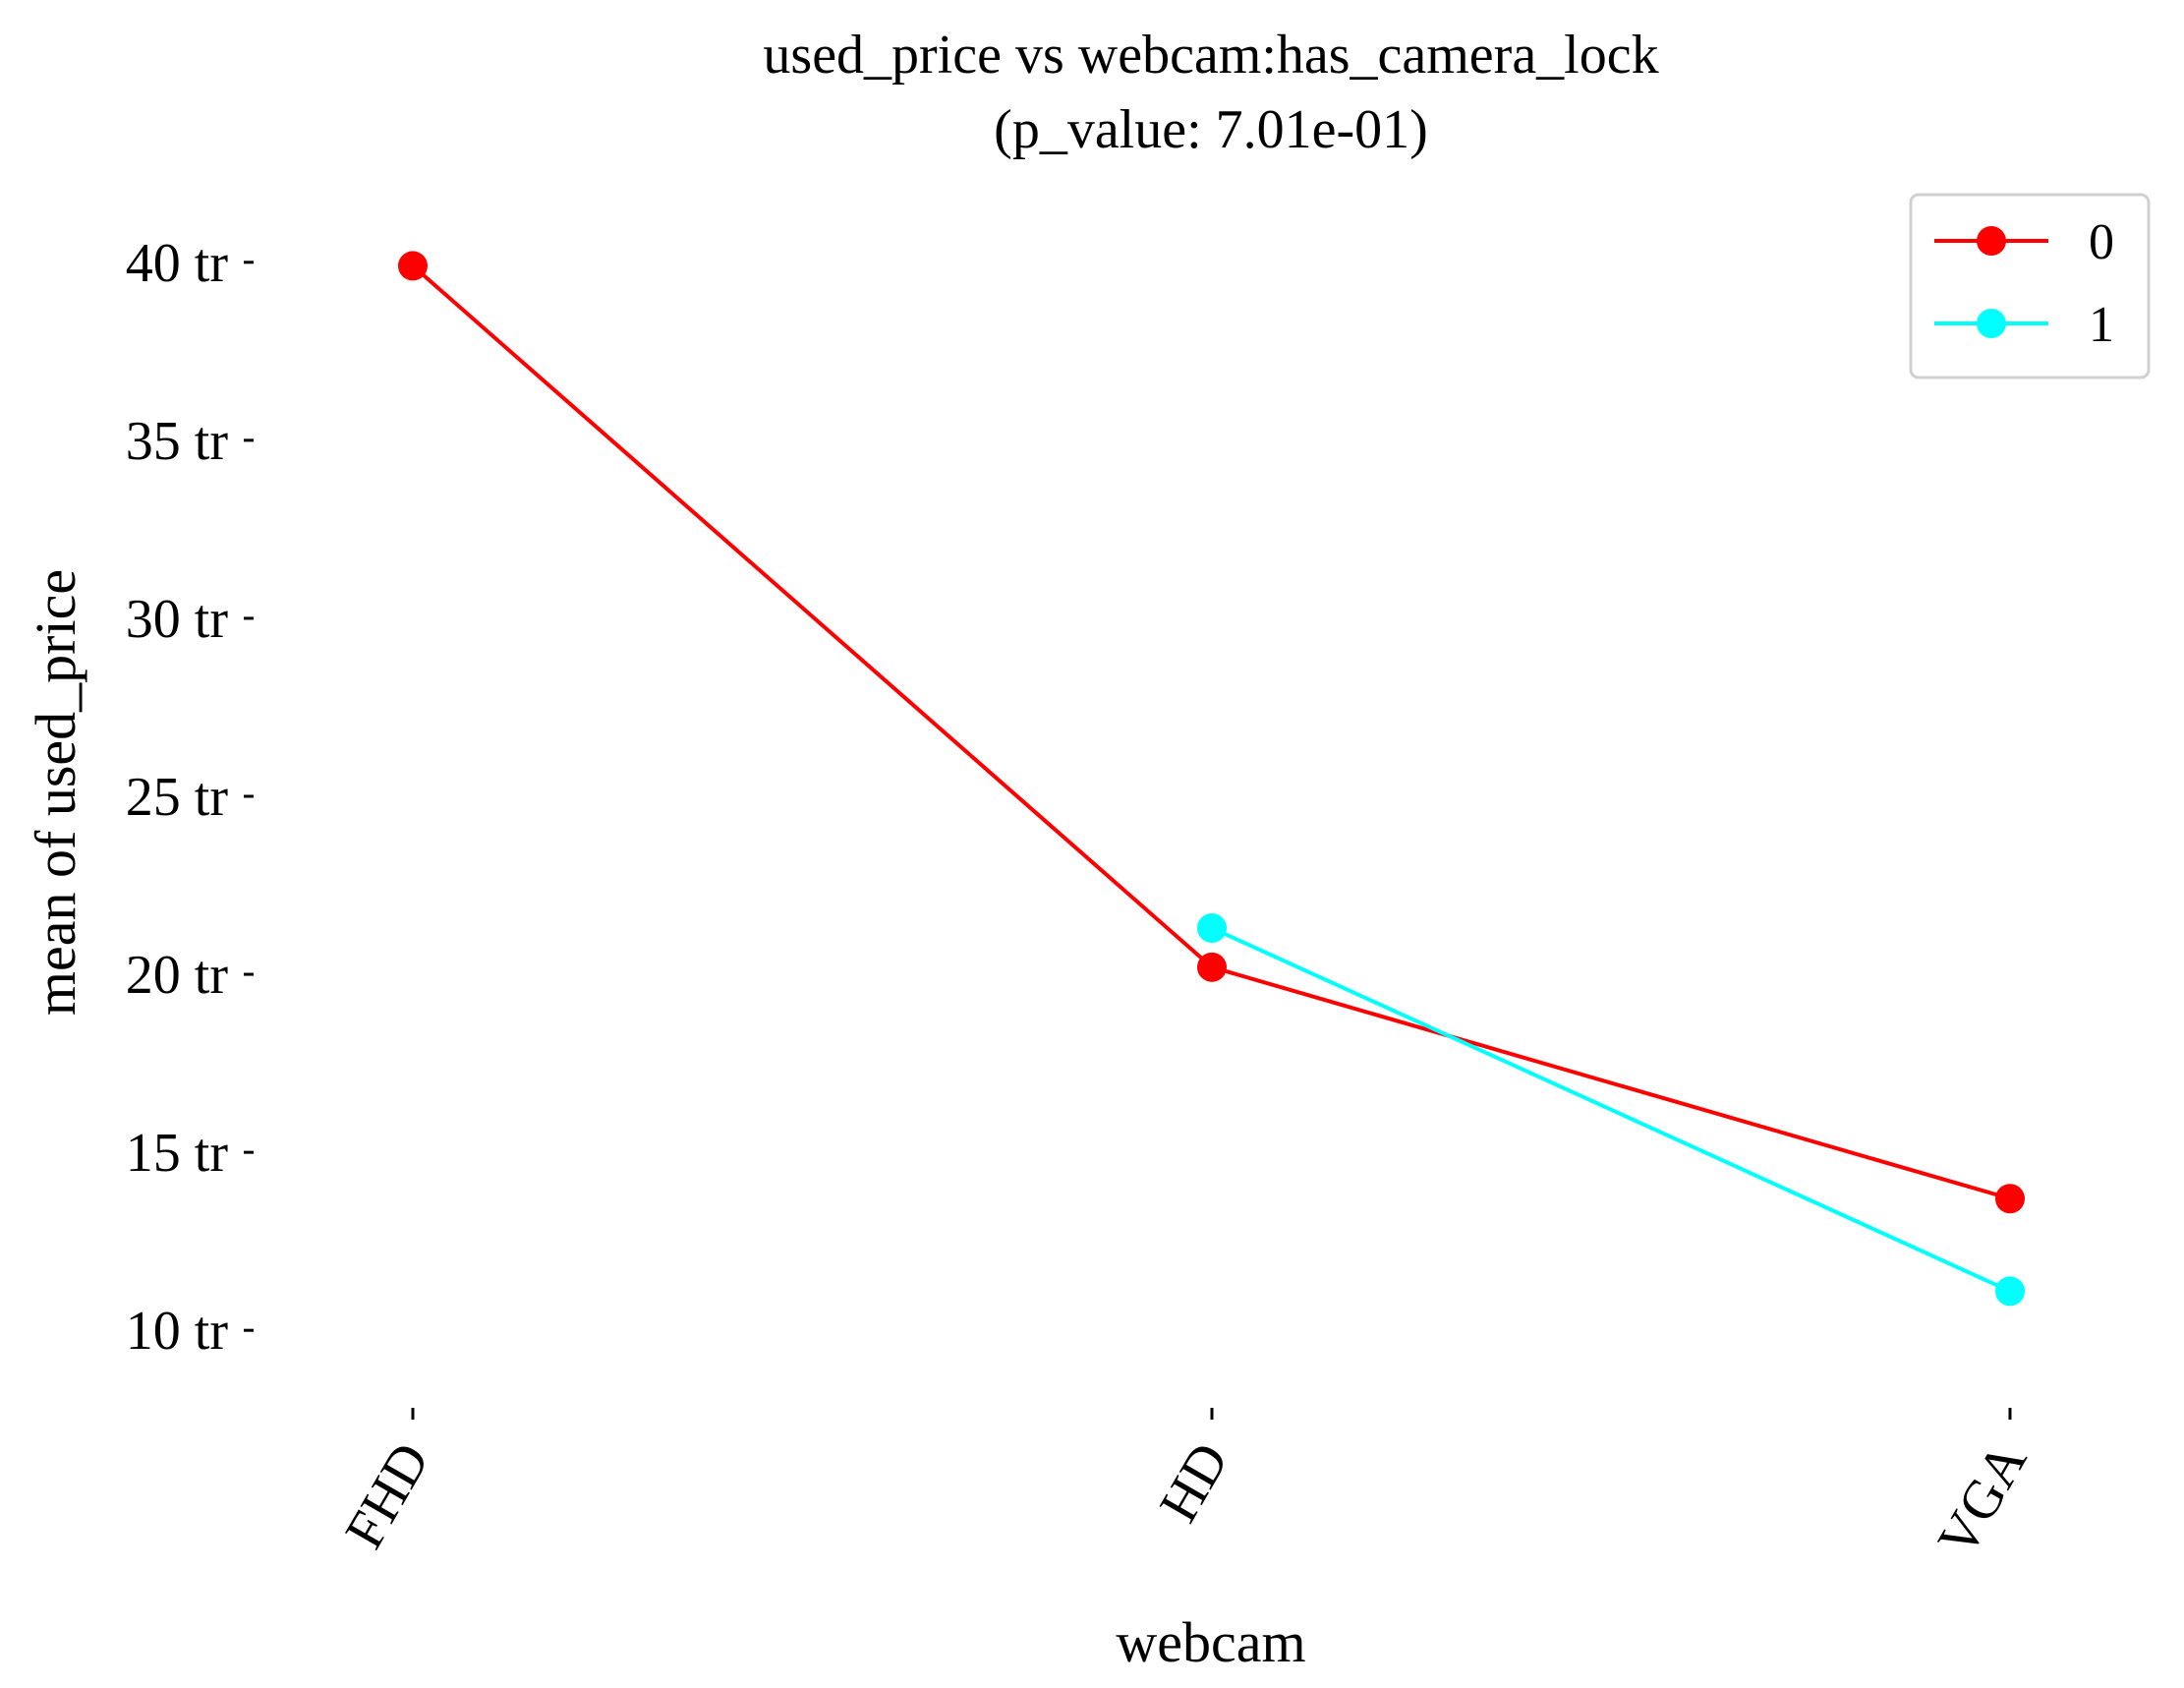 This screenshot has height=1688, width=2184. What do you see at coordinates (1211, 129) in the screenshot?
I see `chart-subtitle: (p_value: 7.01e-01)` at bounding box center [1211, 129].